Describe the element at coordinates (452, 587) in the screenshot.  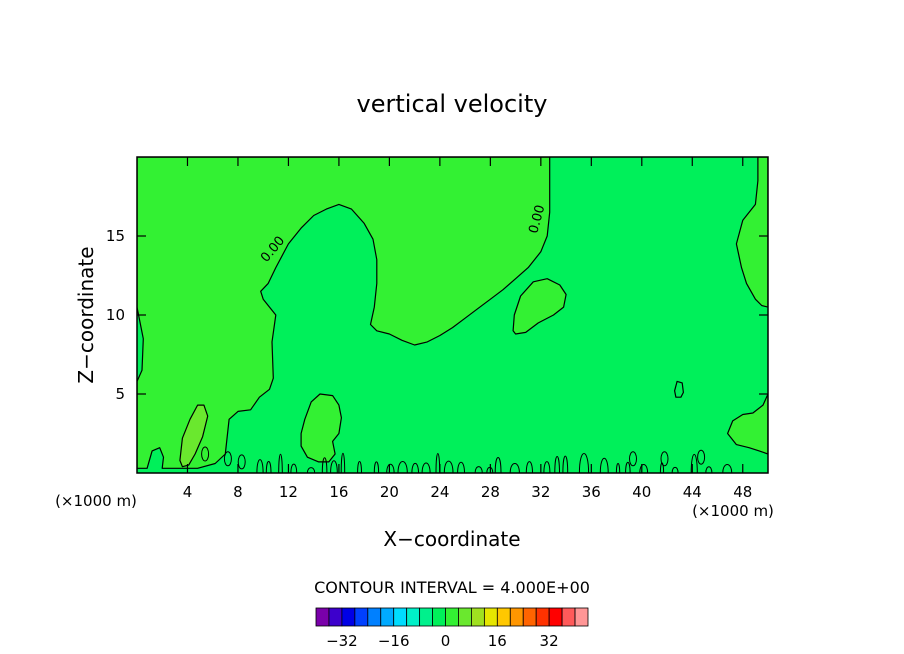
I see `contour-interval-label: CONTOUR INTERVAL = 4.000E+00` at that location.